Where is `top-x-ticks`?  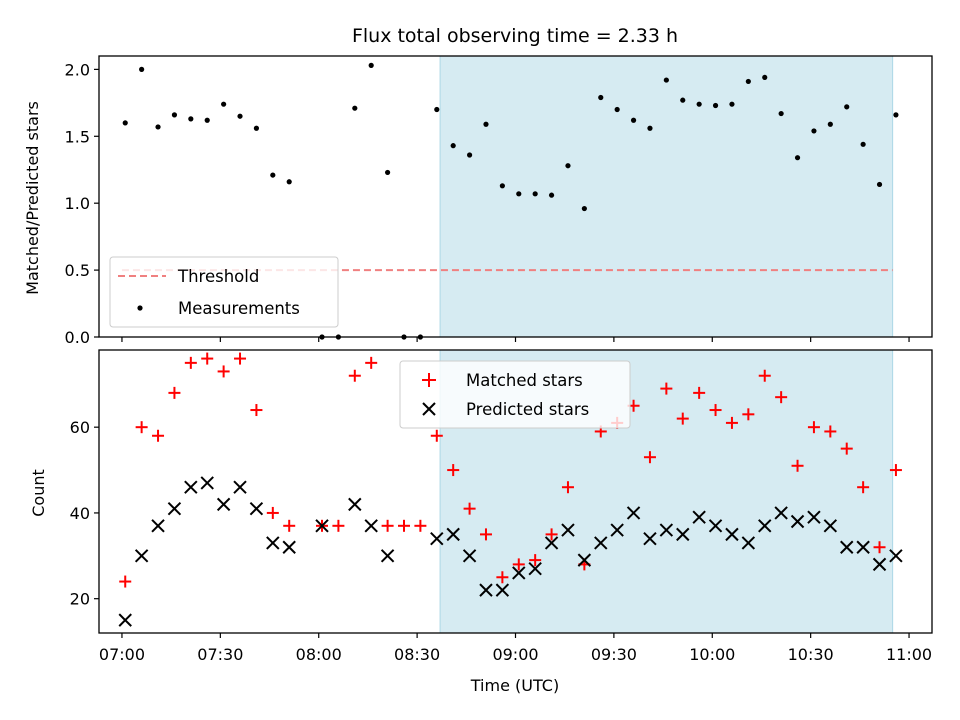
top-x-ticks is located at coordinates (515, 339).